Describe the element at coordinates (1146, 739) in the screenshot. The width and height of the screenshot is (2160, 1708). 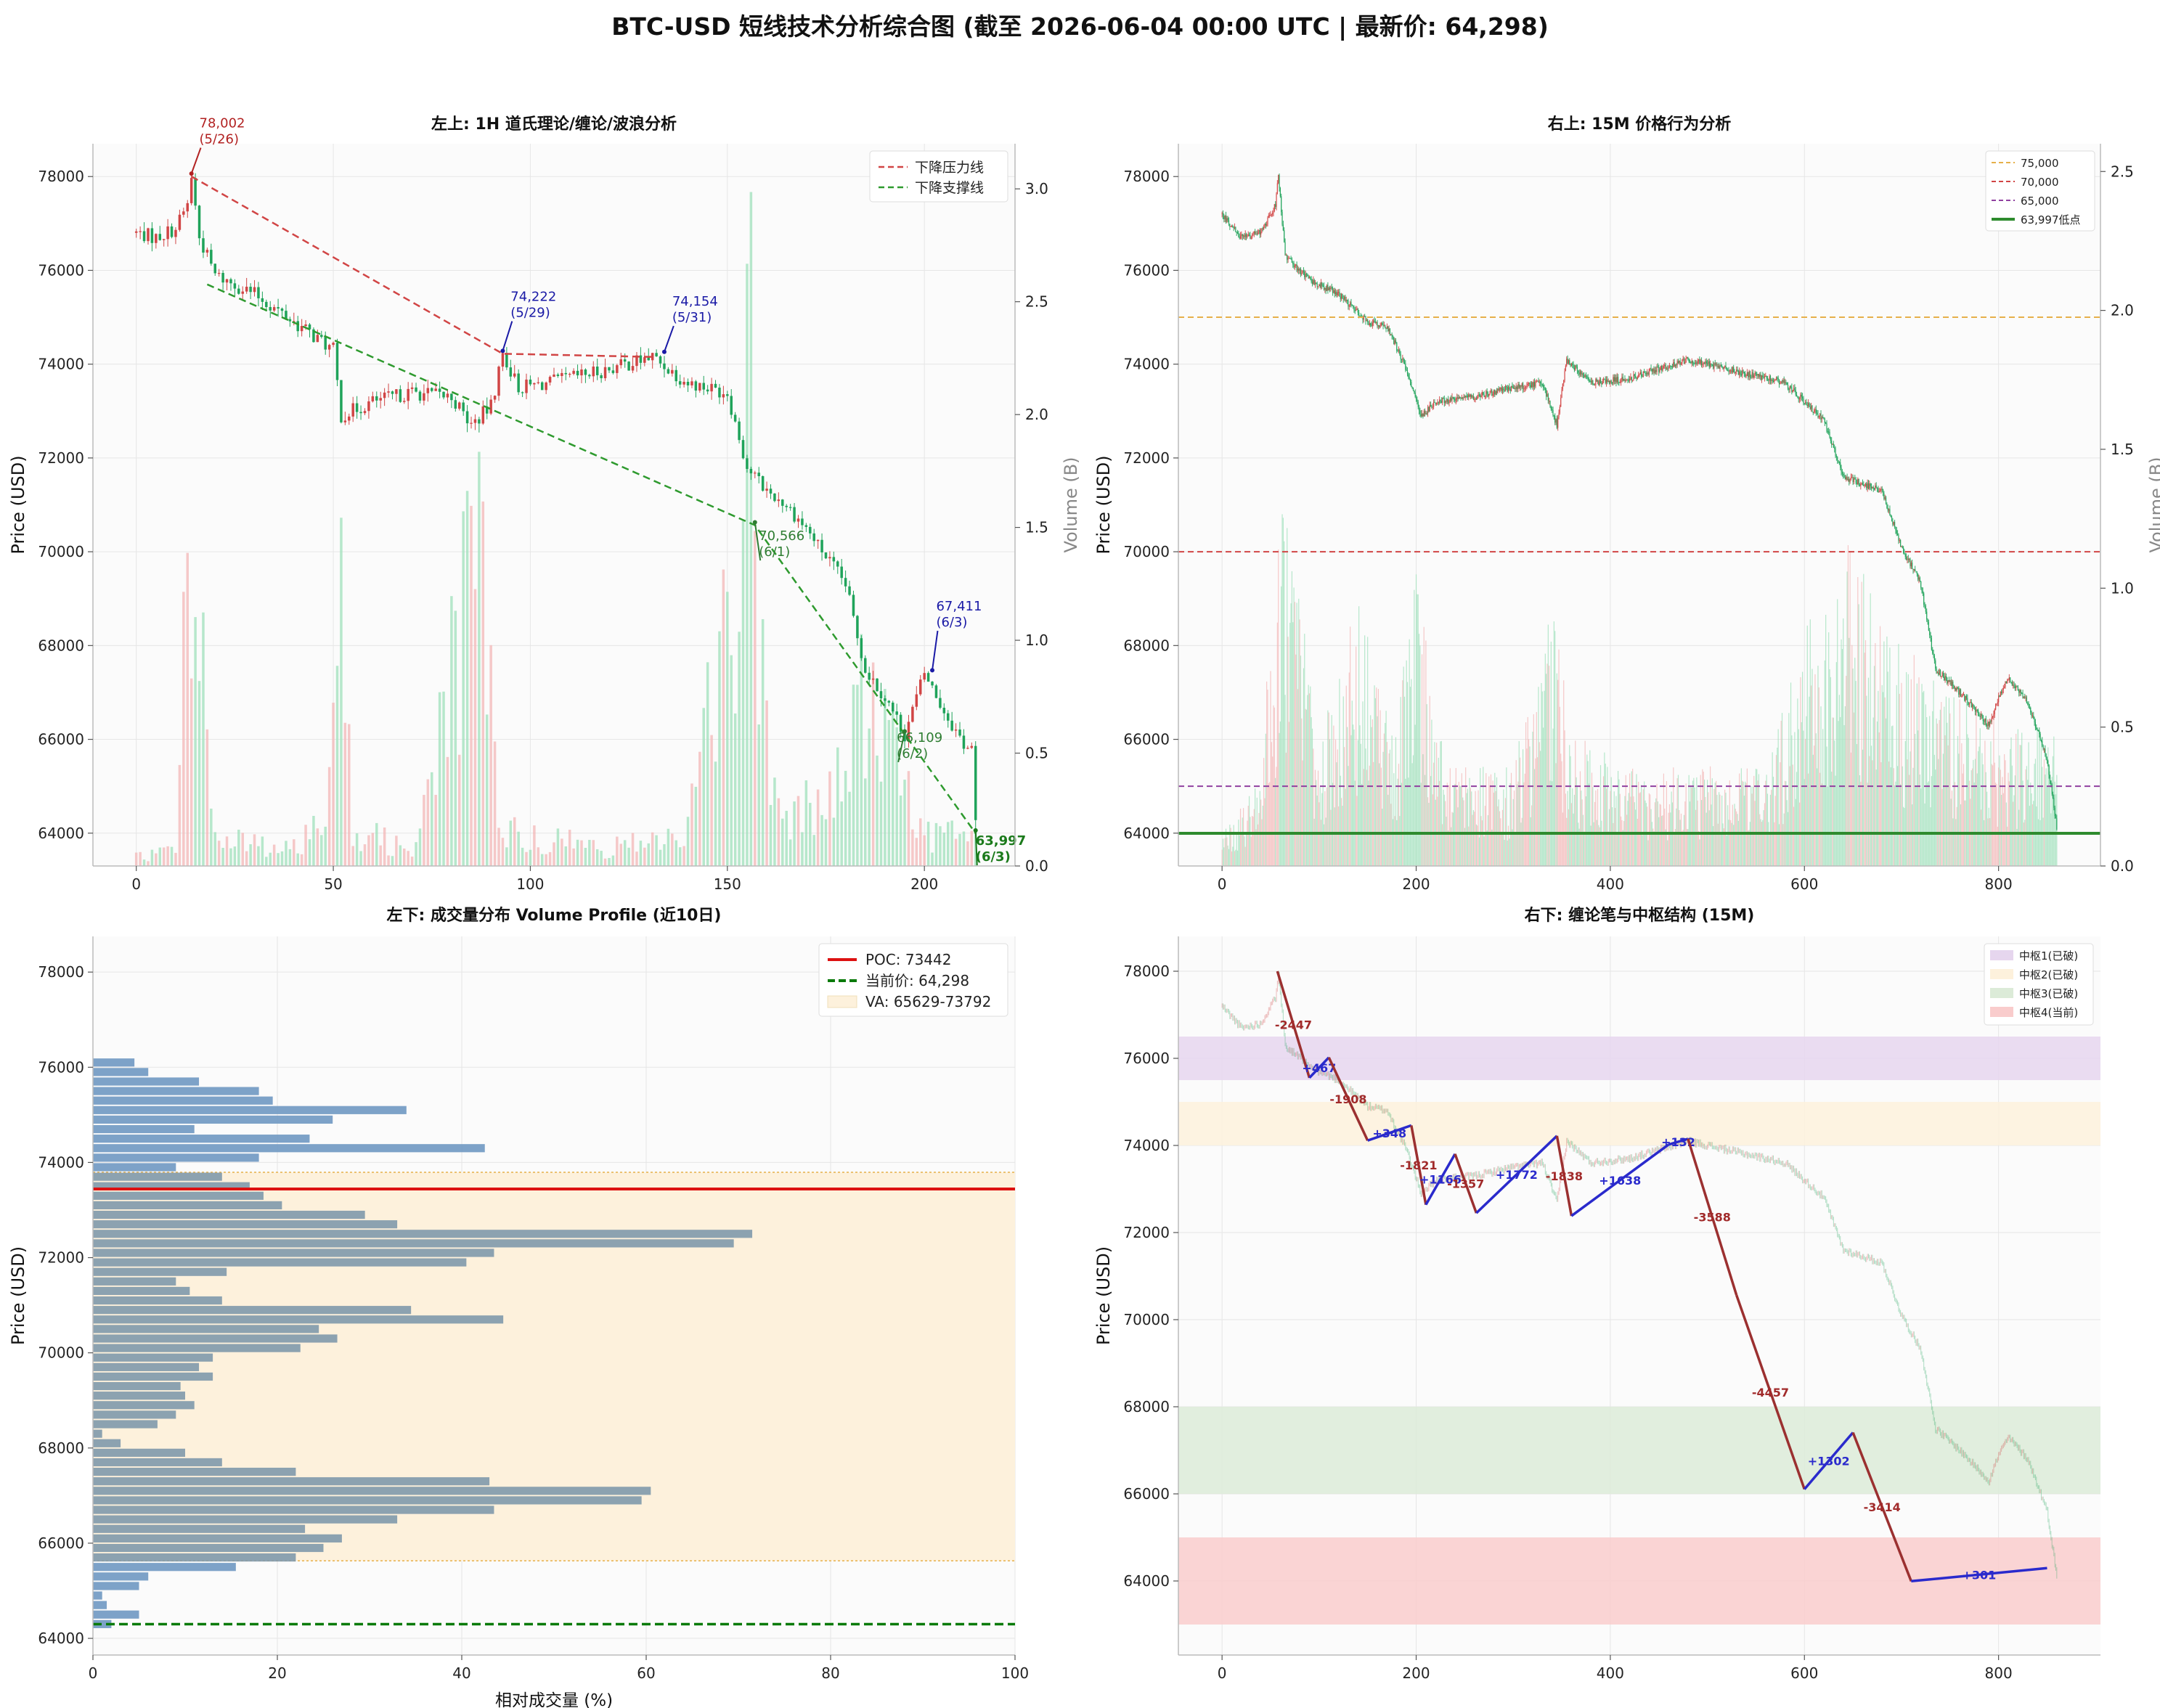
I see `y-tick-label: 66000` at that location.